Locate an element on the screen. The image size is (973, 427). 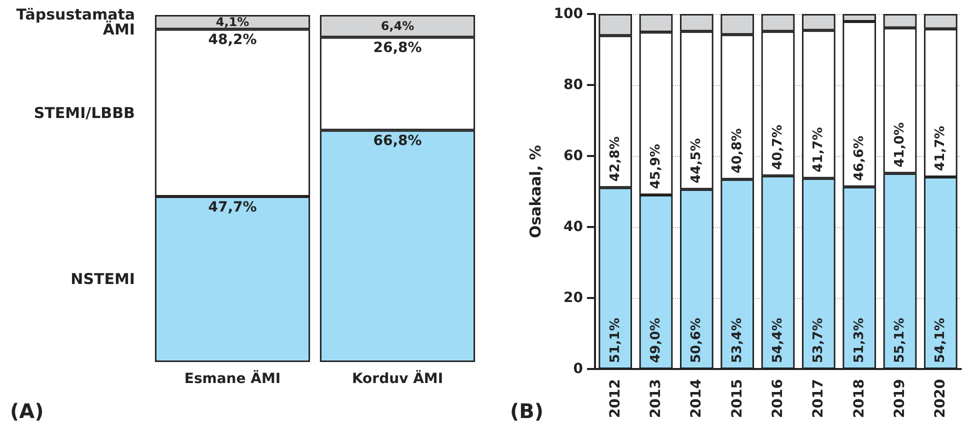
x-tick-label: 2017 is located at coordinates (818, 398).